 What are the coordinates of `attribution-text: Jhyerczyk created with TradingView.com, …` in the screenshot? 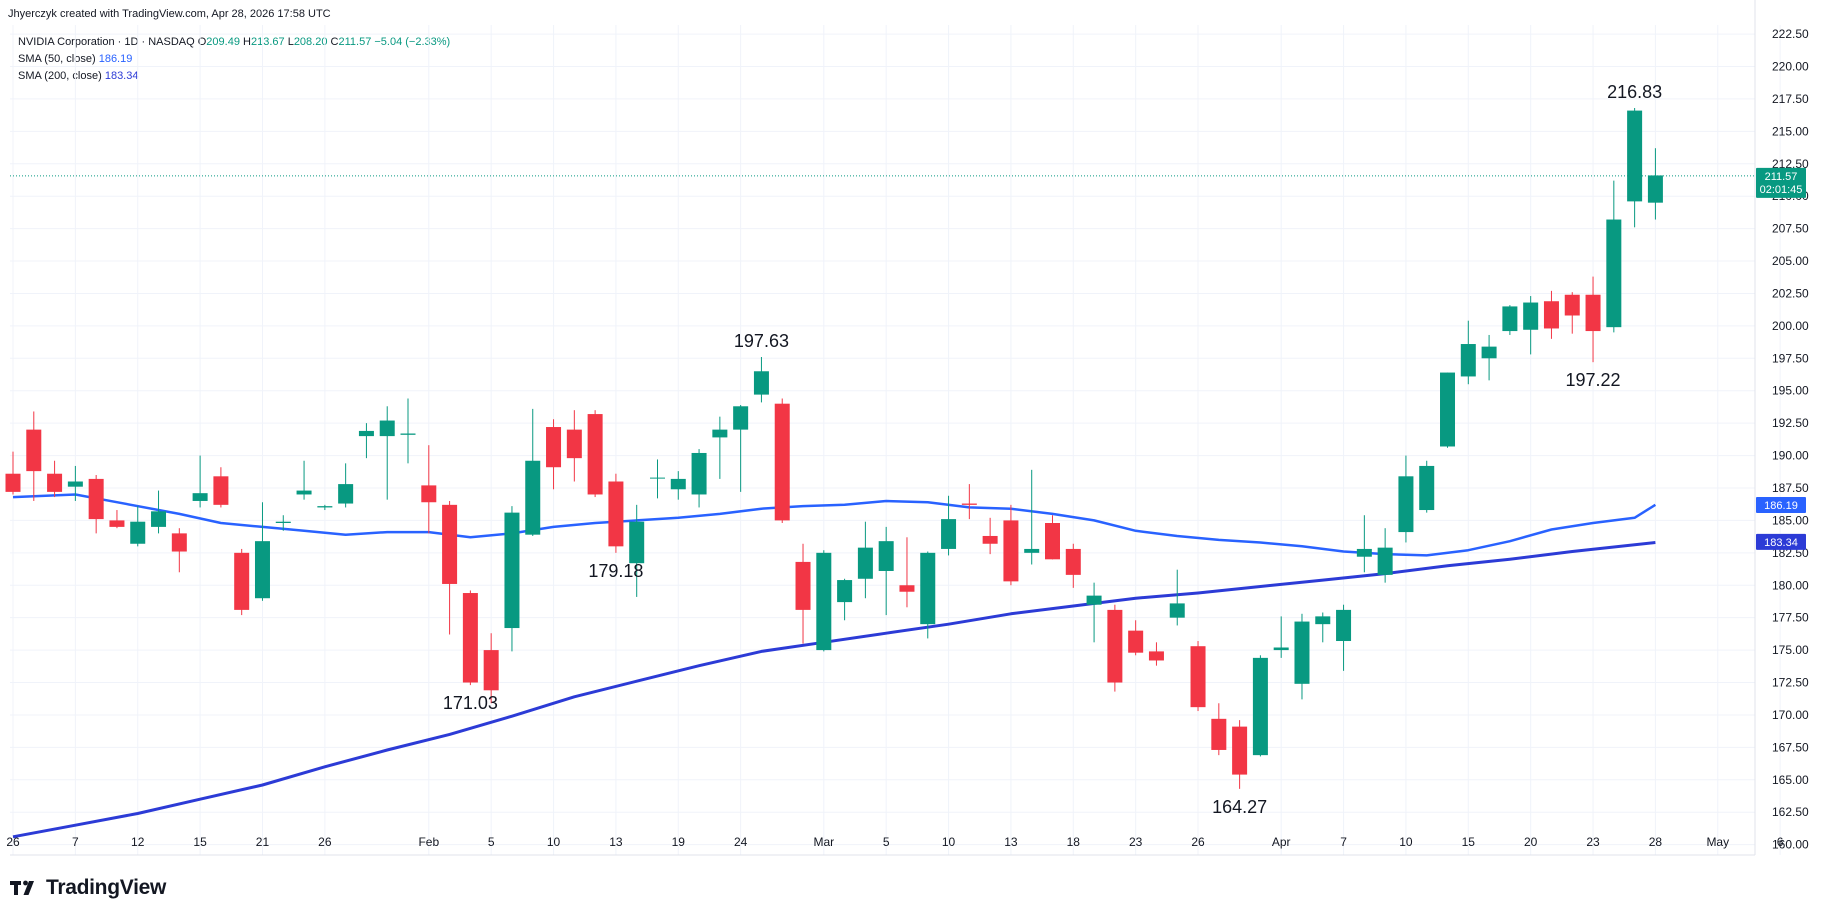 It's located at (169, 14).